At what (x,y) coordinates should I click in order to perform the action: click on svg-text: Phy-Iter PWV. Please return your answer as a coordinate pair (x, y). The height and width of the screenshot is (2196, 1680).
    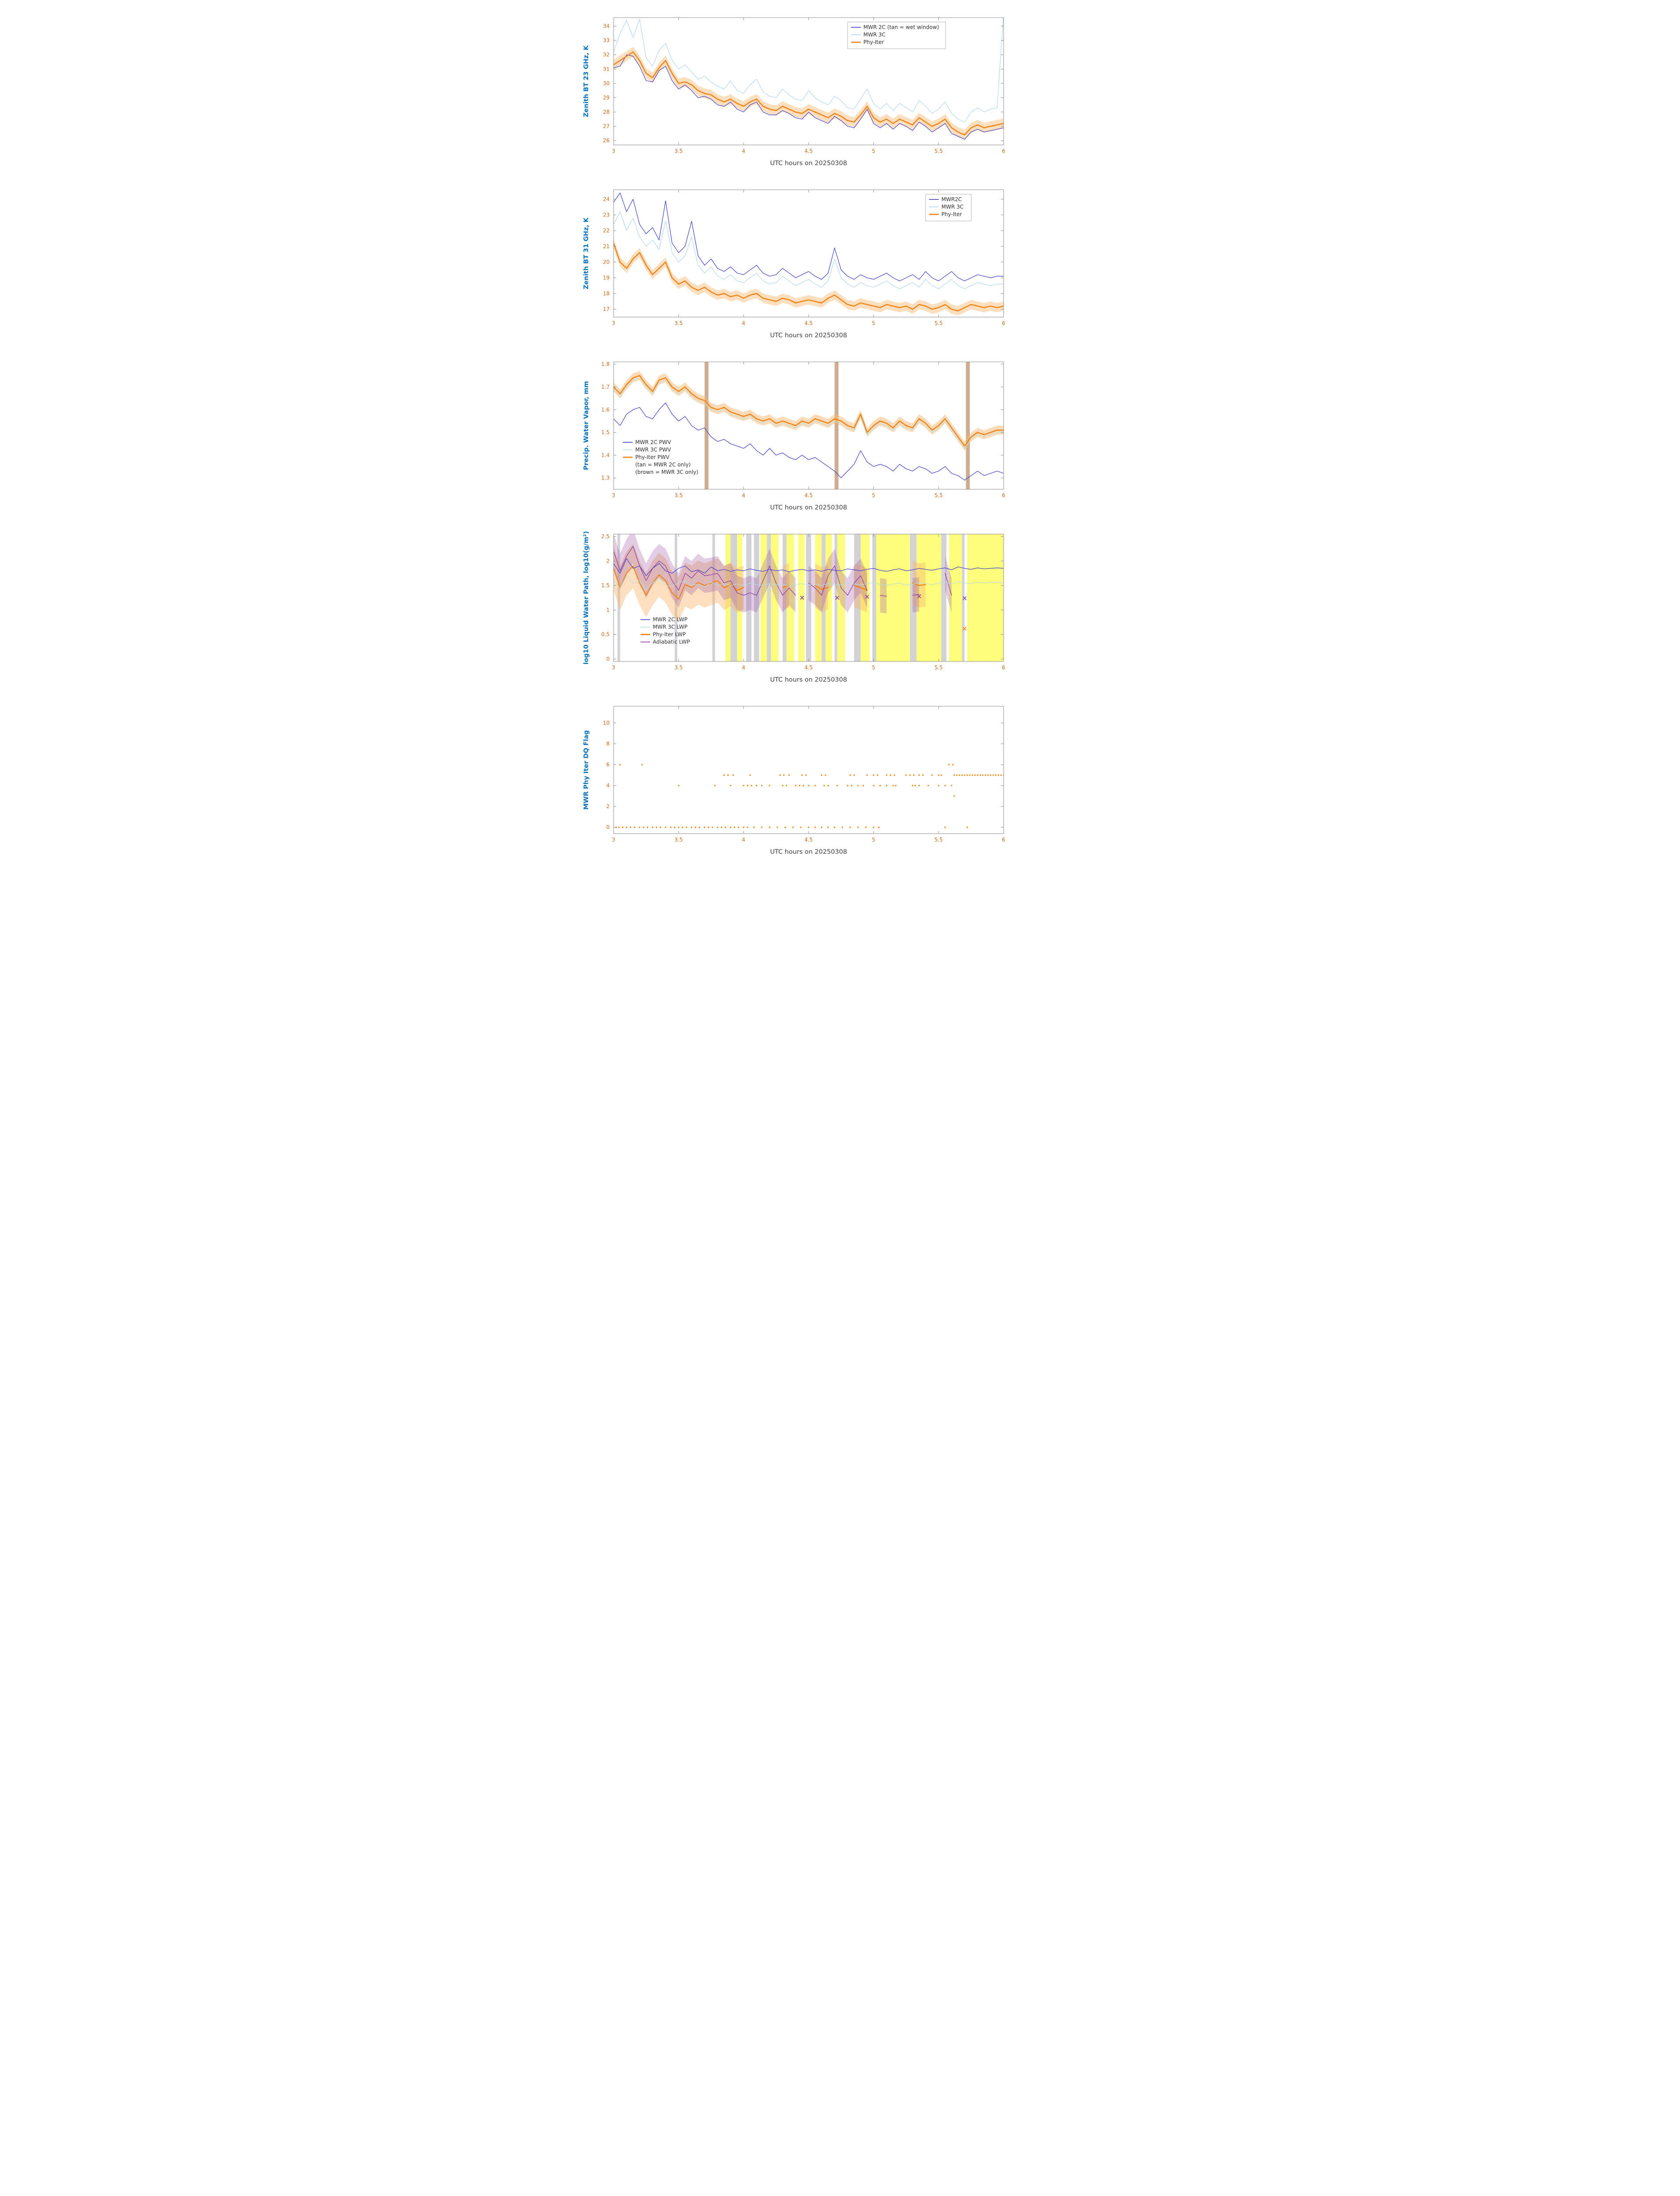
    Looking at the image, I should click on (652, 457).